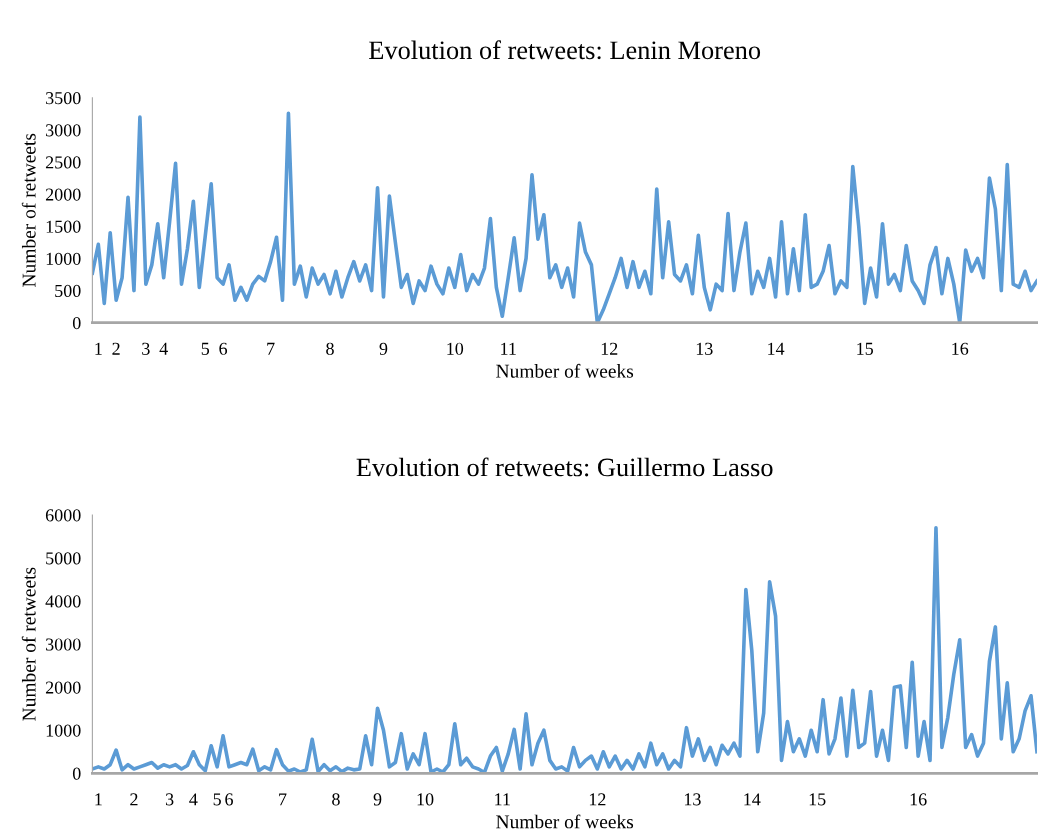 The image size is (1038, 836). I want to click on chart-title: Evolution of retweets: Guillermo Lasso, so click(564, 467).